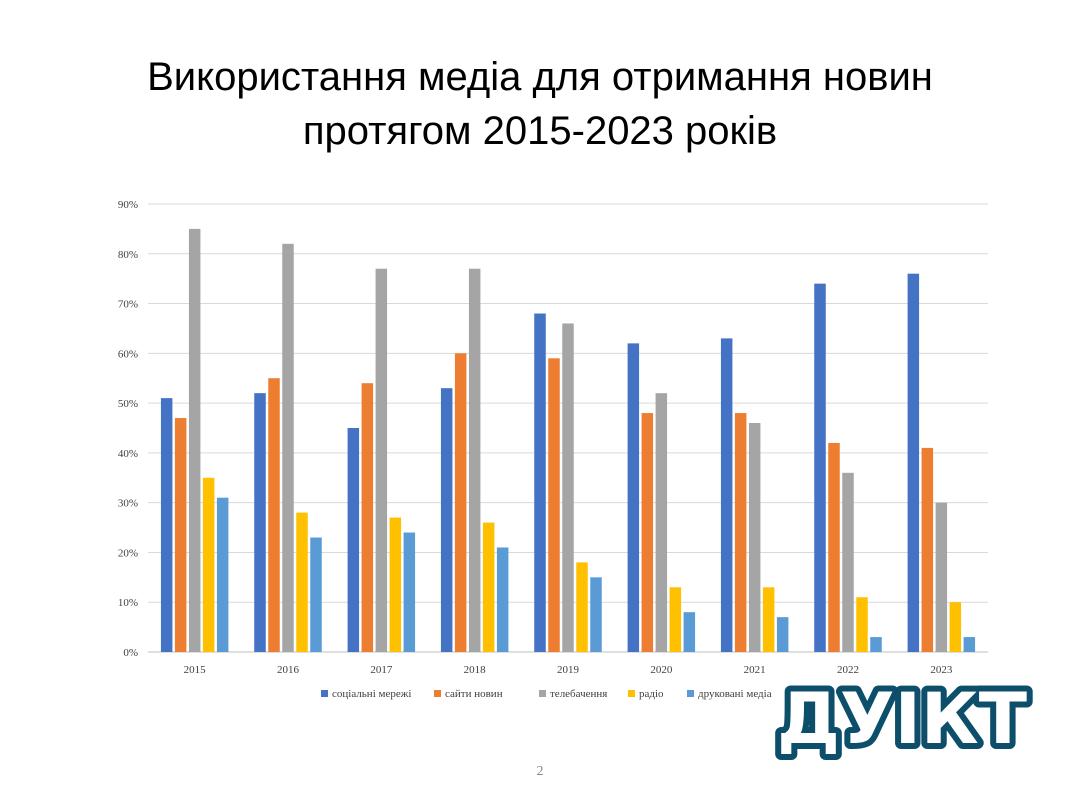  What do you see at coordinates (288, 670) in the screenshot?
I see `x-tick-label: 2016` at bounding box center [288, 670].